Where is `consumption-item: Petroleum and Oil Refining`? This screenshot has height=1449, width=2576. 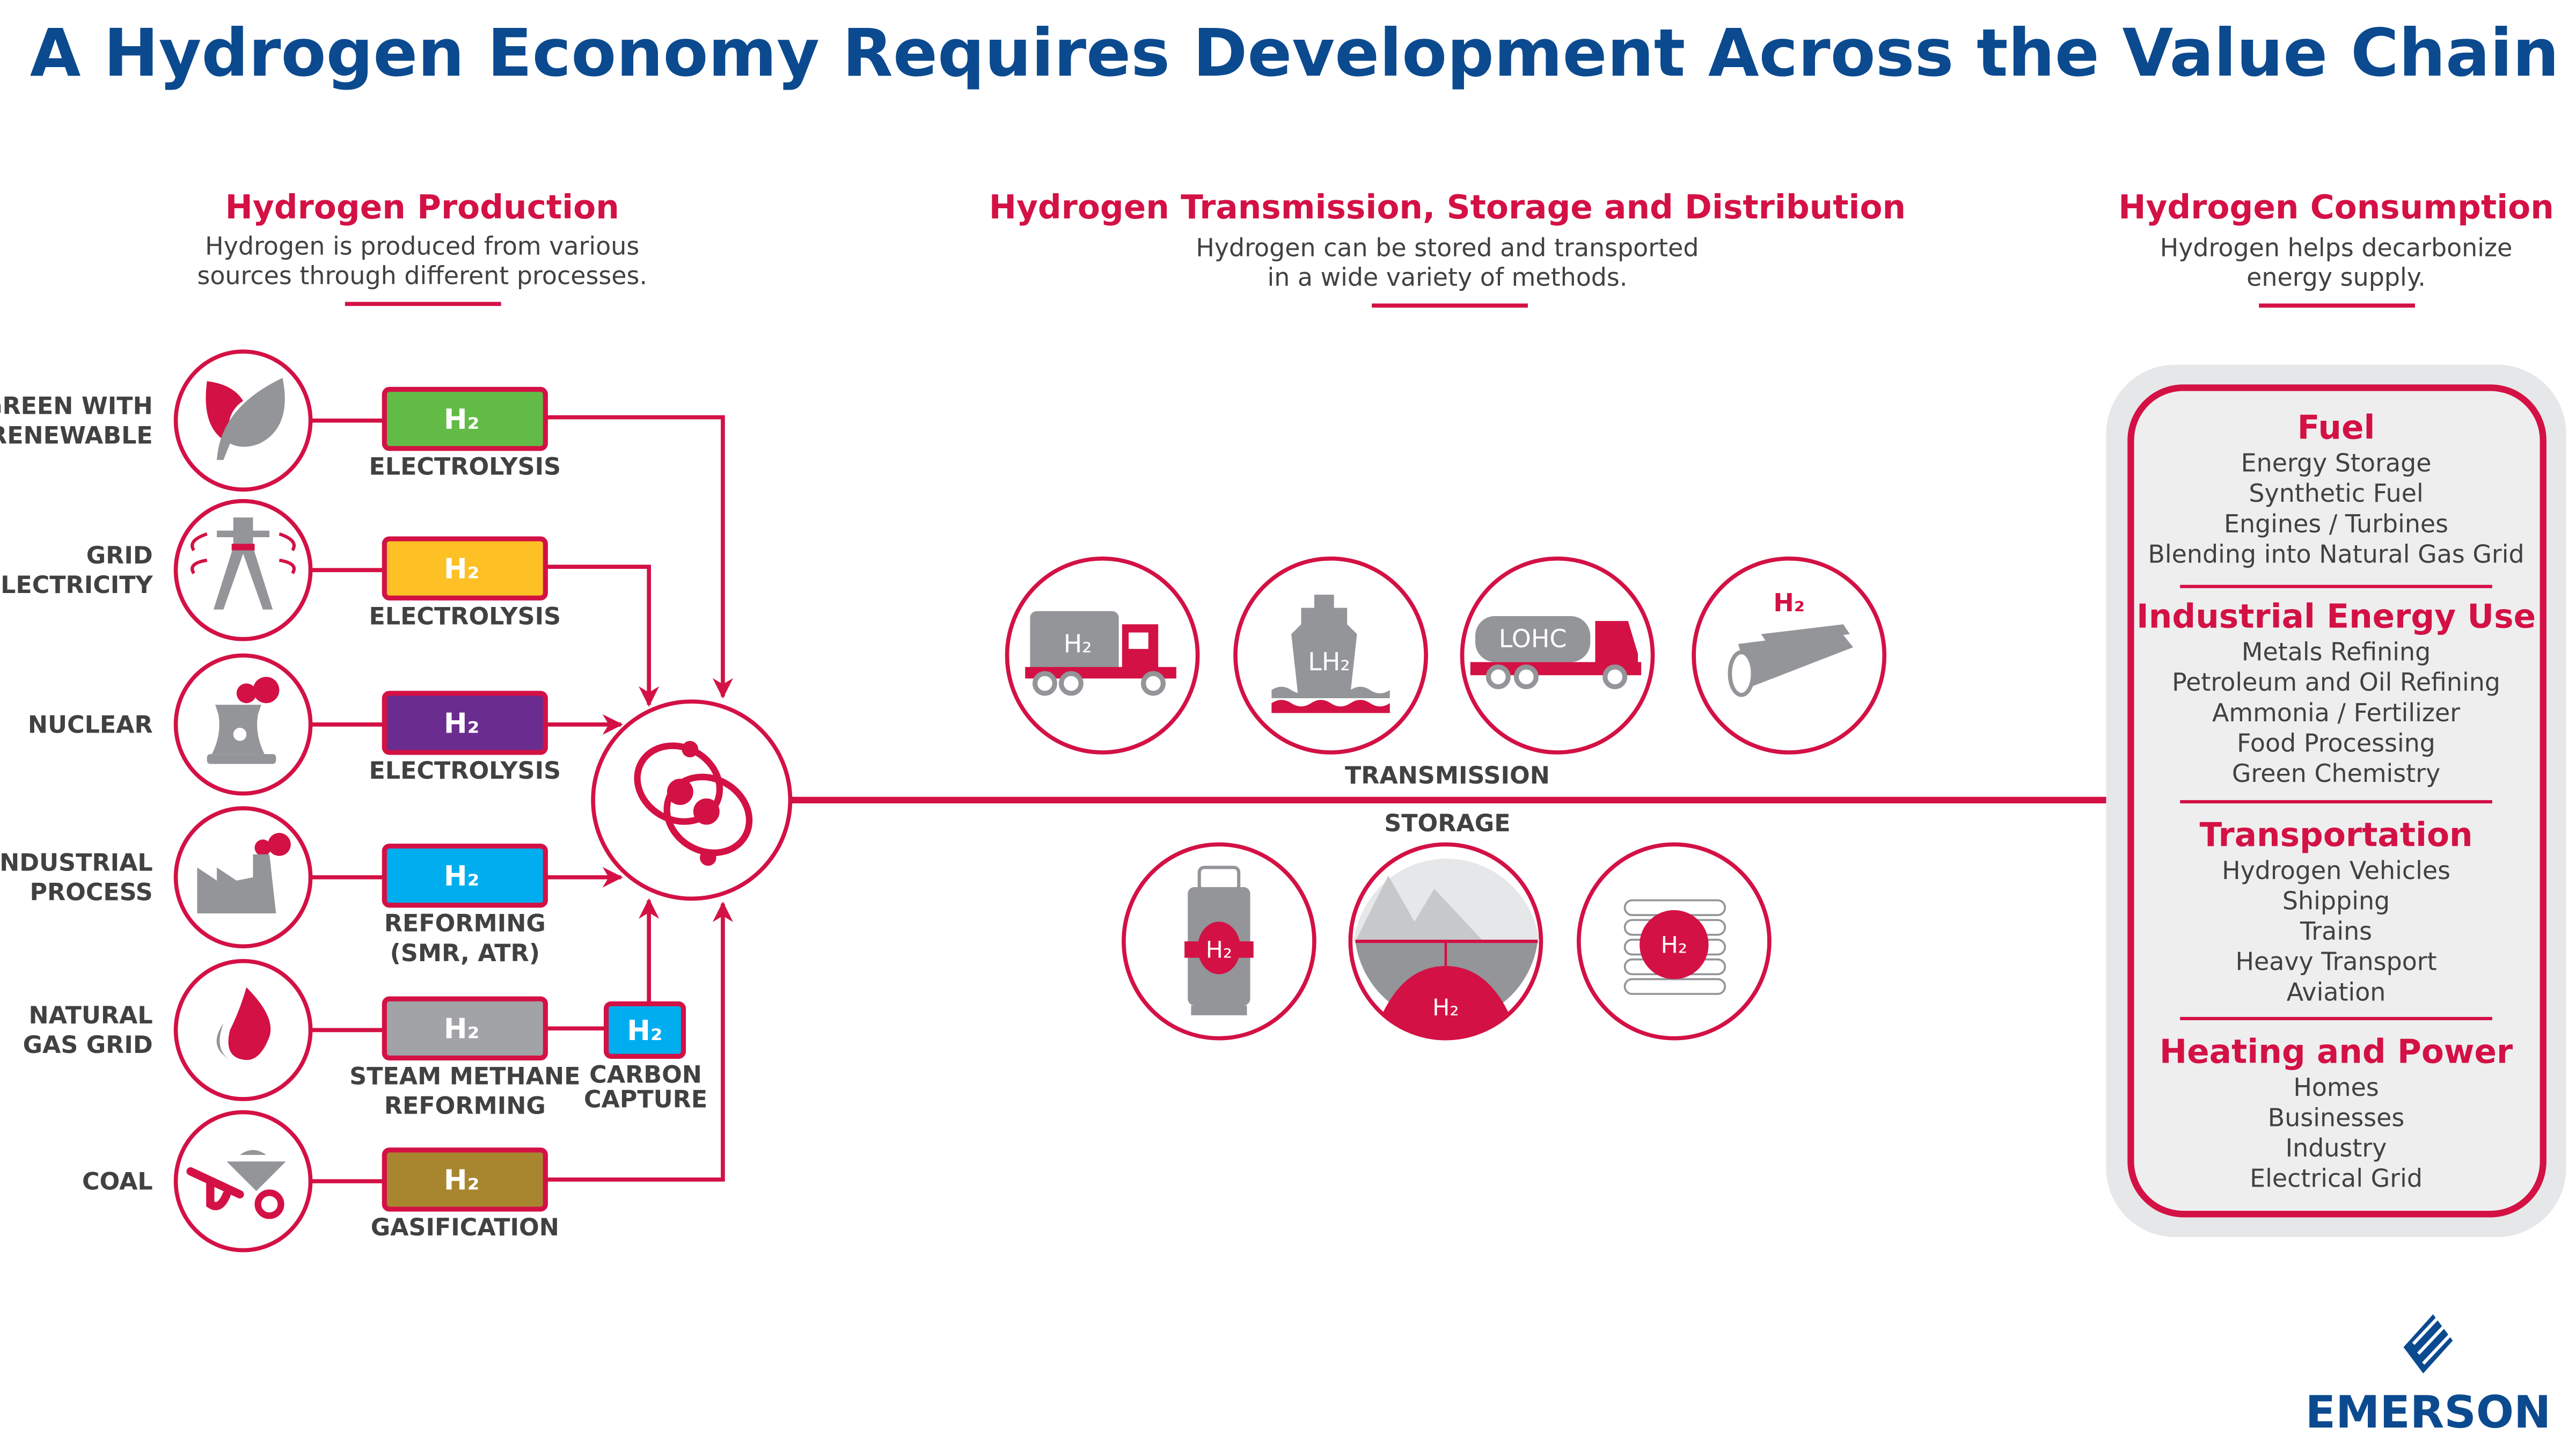 consumption-item: Petroleum and Oil Refining is located at coordinates (2336, 682).